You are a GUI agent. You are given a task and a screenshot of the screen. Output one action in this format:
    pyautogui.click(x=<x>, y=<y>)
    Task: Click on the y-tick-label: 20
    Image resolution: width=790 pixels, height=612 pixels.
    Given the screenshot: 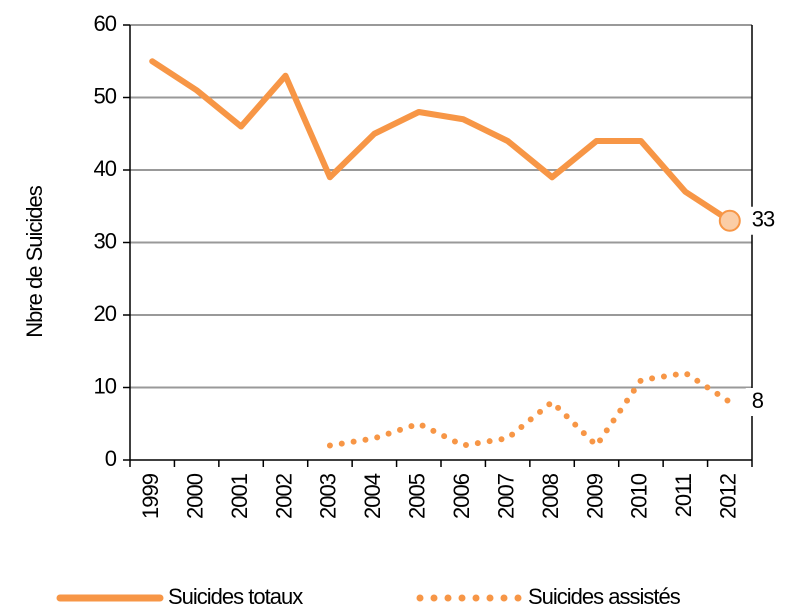 What is the action you would take?
    pyautogui.click(x=105, y=313)
    